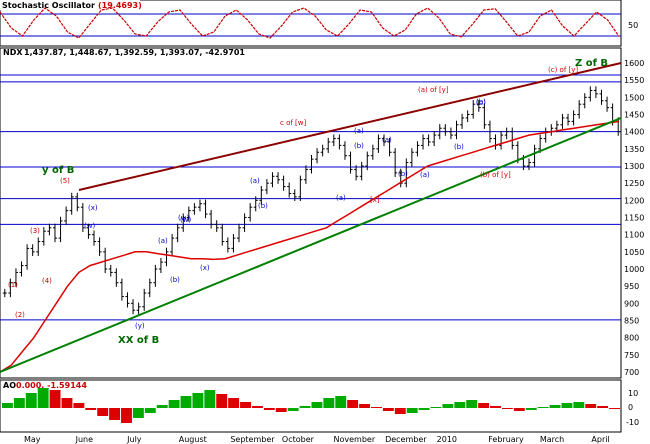 Image resolution: width=650 pixels, height=444 pixels. What do you see at coordinates (634, 269) in the screenshot?
I see `price-tick-label: 1000` at bounding box center [634, 269].